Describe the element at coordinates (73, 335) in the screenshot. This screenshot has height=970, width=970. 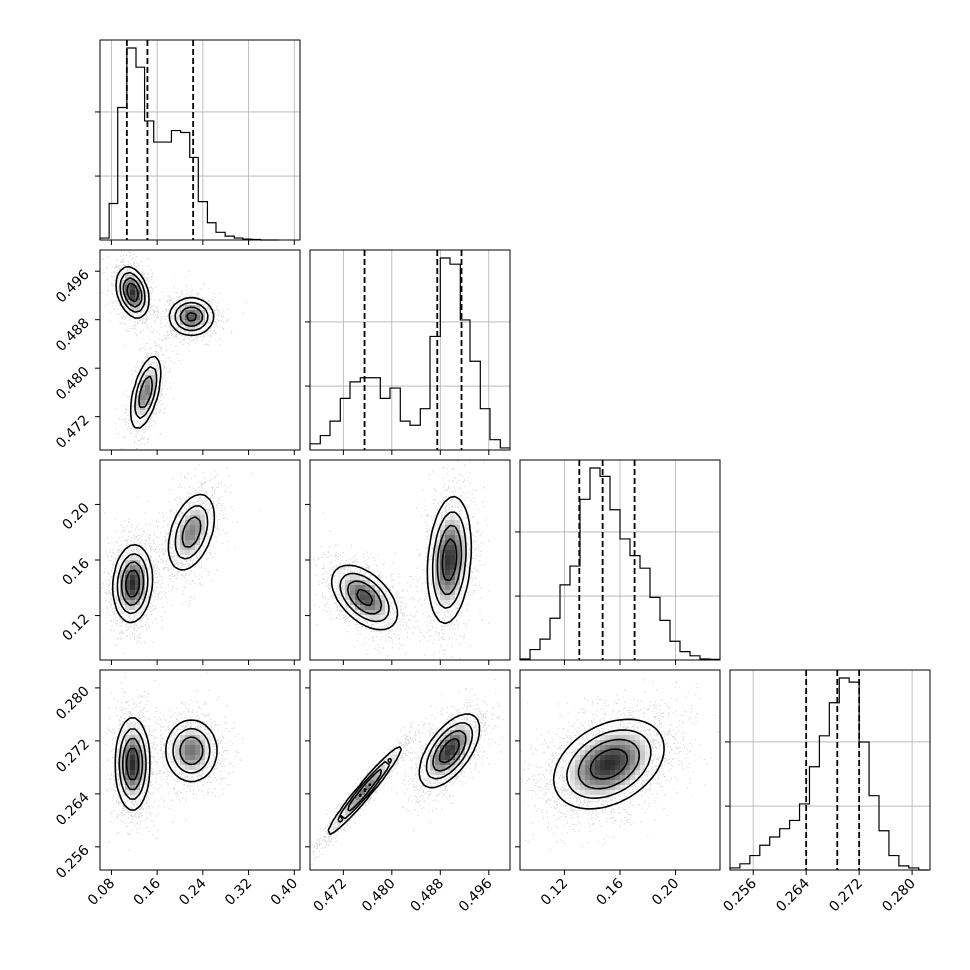
I see `ytick-label: 0.488` at that location.